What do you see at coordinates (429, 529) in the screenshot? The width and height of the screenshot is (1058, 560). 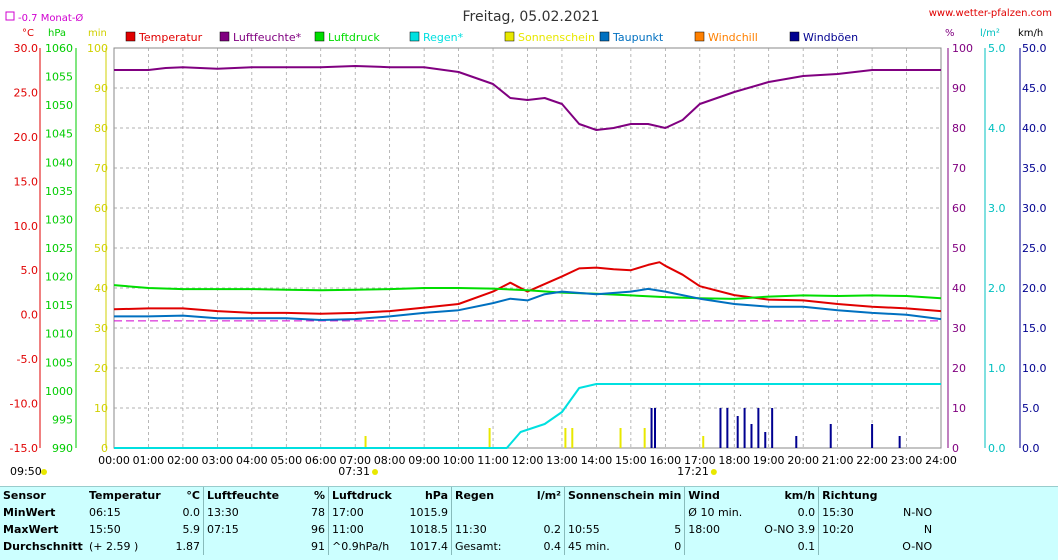 I see `cell: 1018.5` at bounding box center [429, 529].